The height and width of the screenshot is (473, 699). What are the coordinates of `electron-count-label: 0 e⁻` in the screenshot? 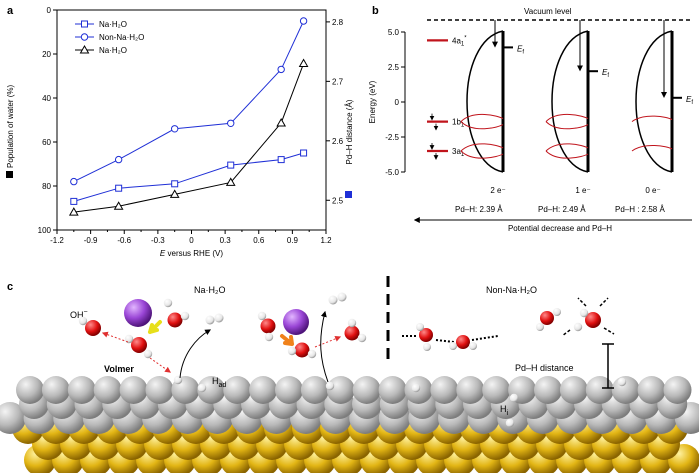 It's located at (652, 190).